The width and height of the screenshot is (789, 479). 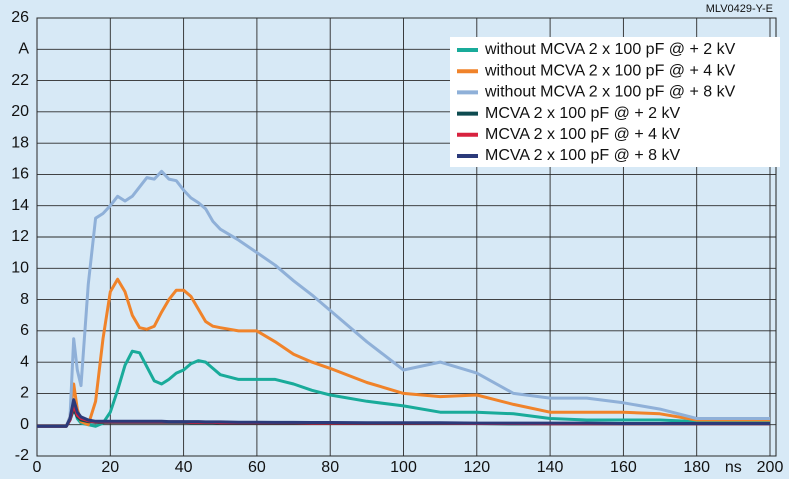 I want to click on y-tick-label: 4, so click(x=24, y=361).